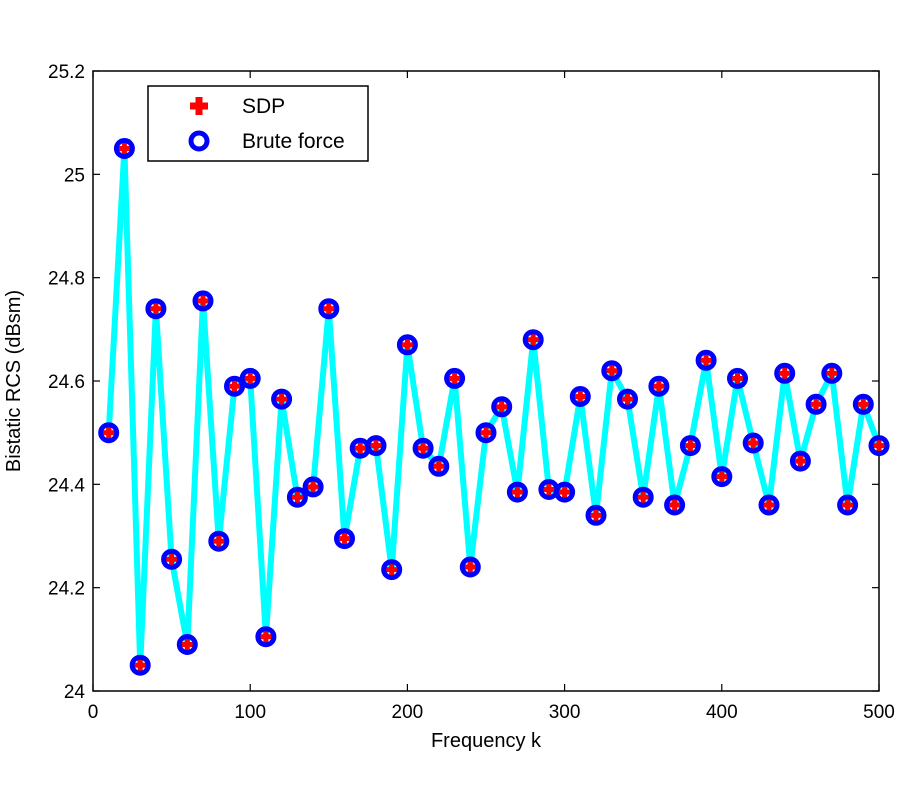 This screenshot has width=900, height=800. I want to click on legend-brute-force-label: Brute force, so click(293, 141).